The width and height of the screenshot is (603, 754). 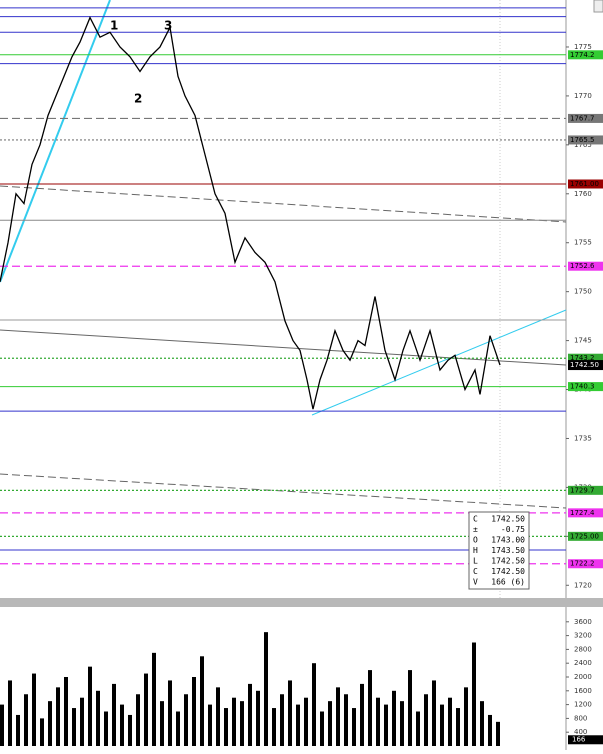 I want to click on y-tick-label: 800, so click(x=580, y=718).